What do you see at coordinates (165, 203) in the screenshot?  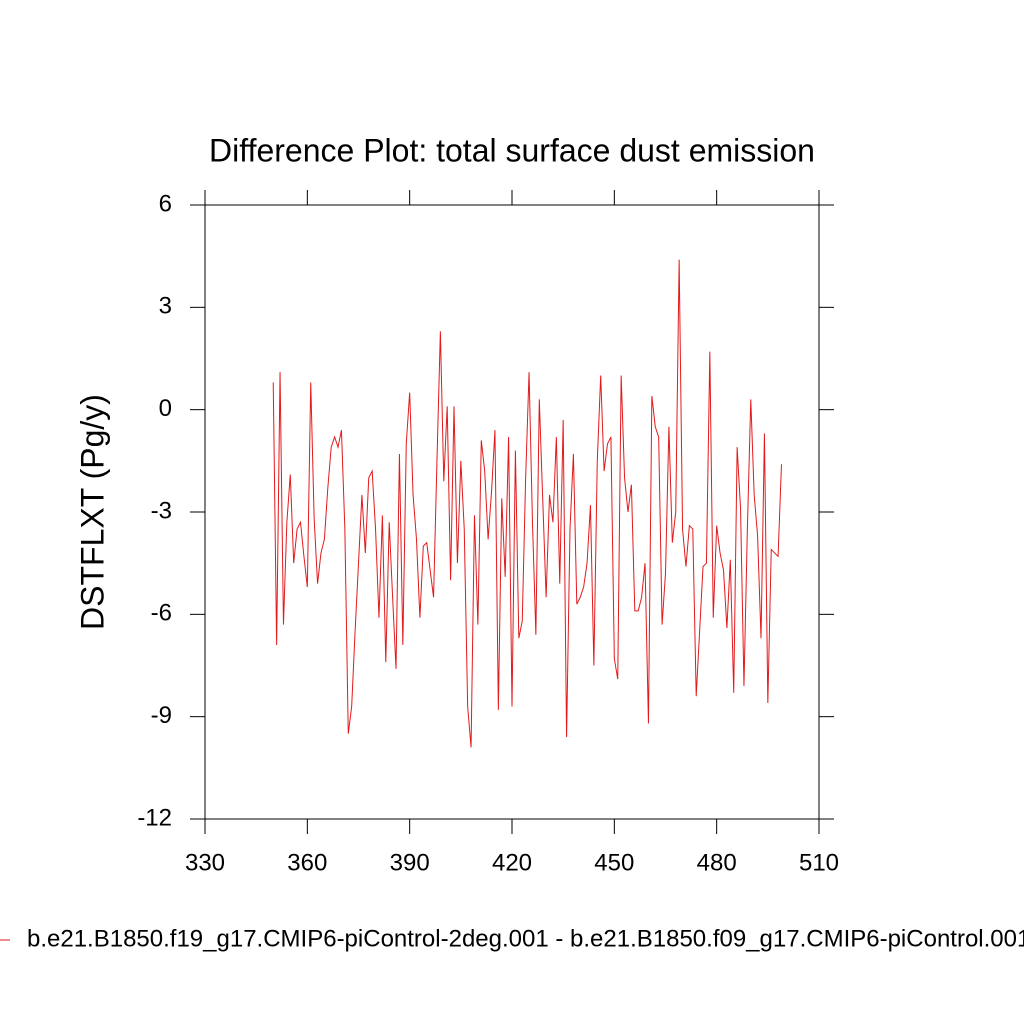 I see `y-tick-label: 6` at bounding box center [165, 203].